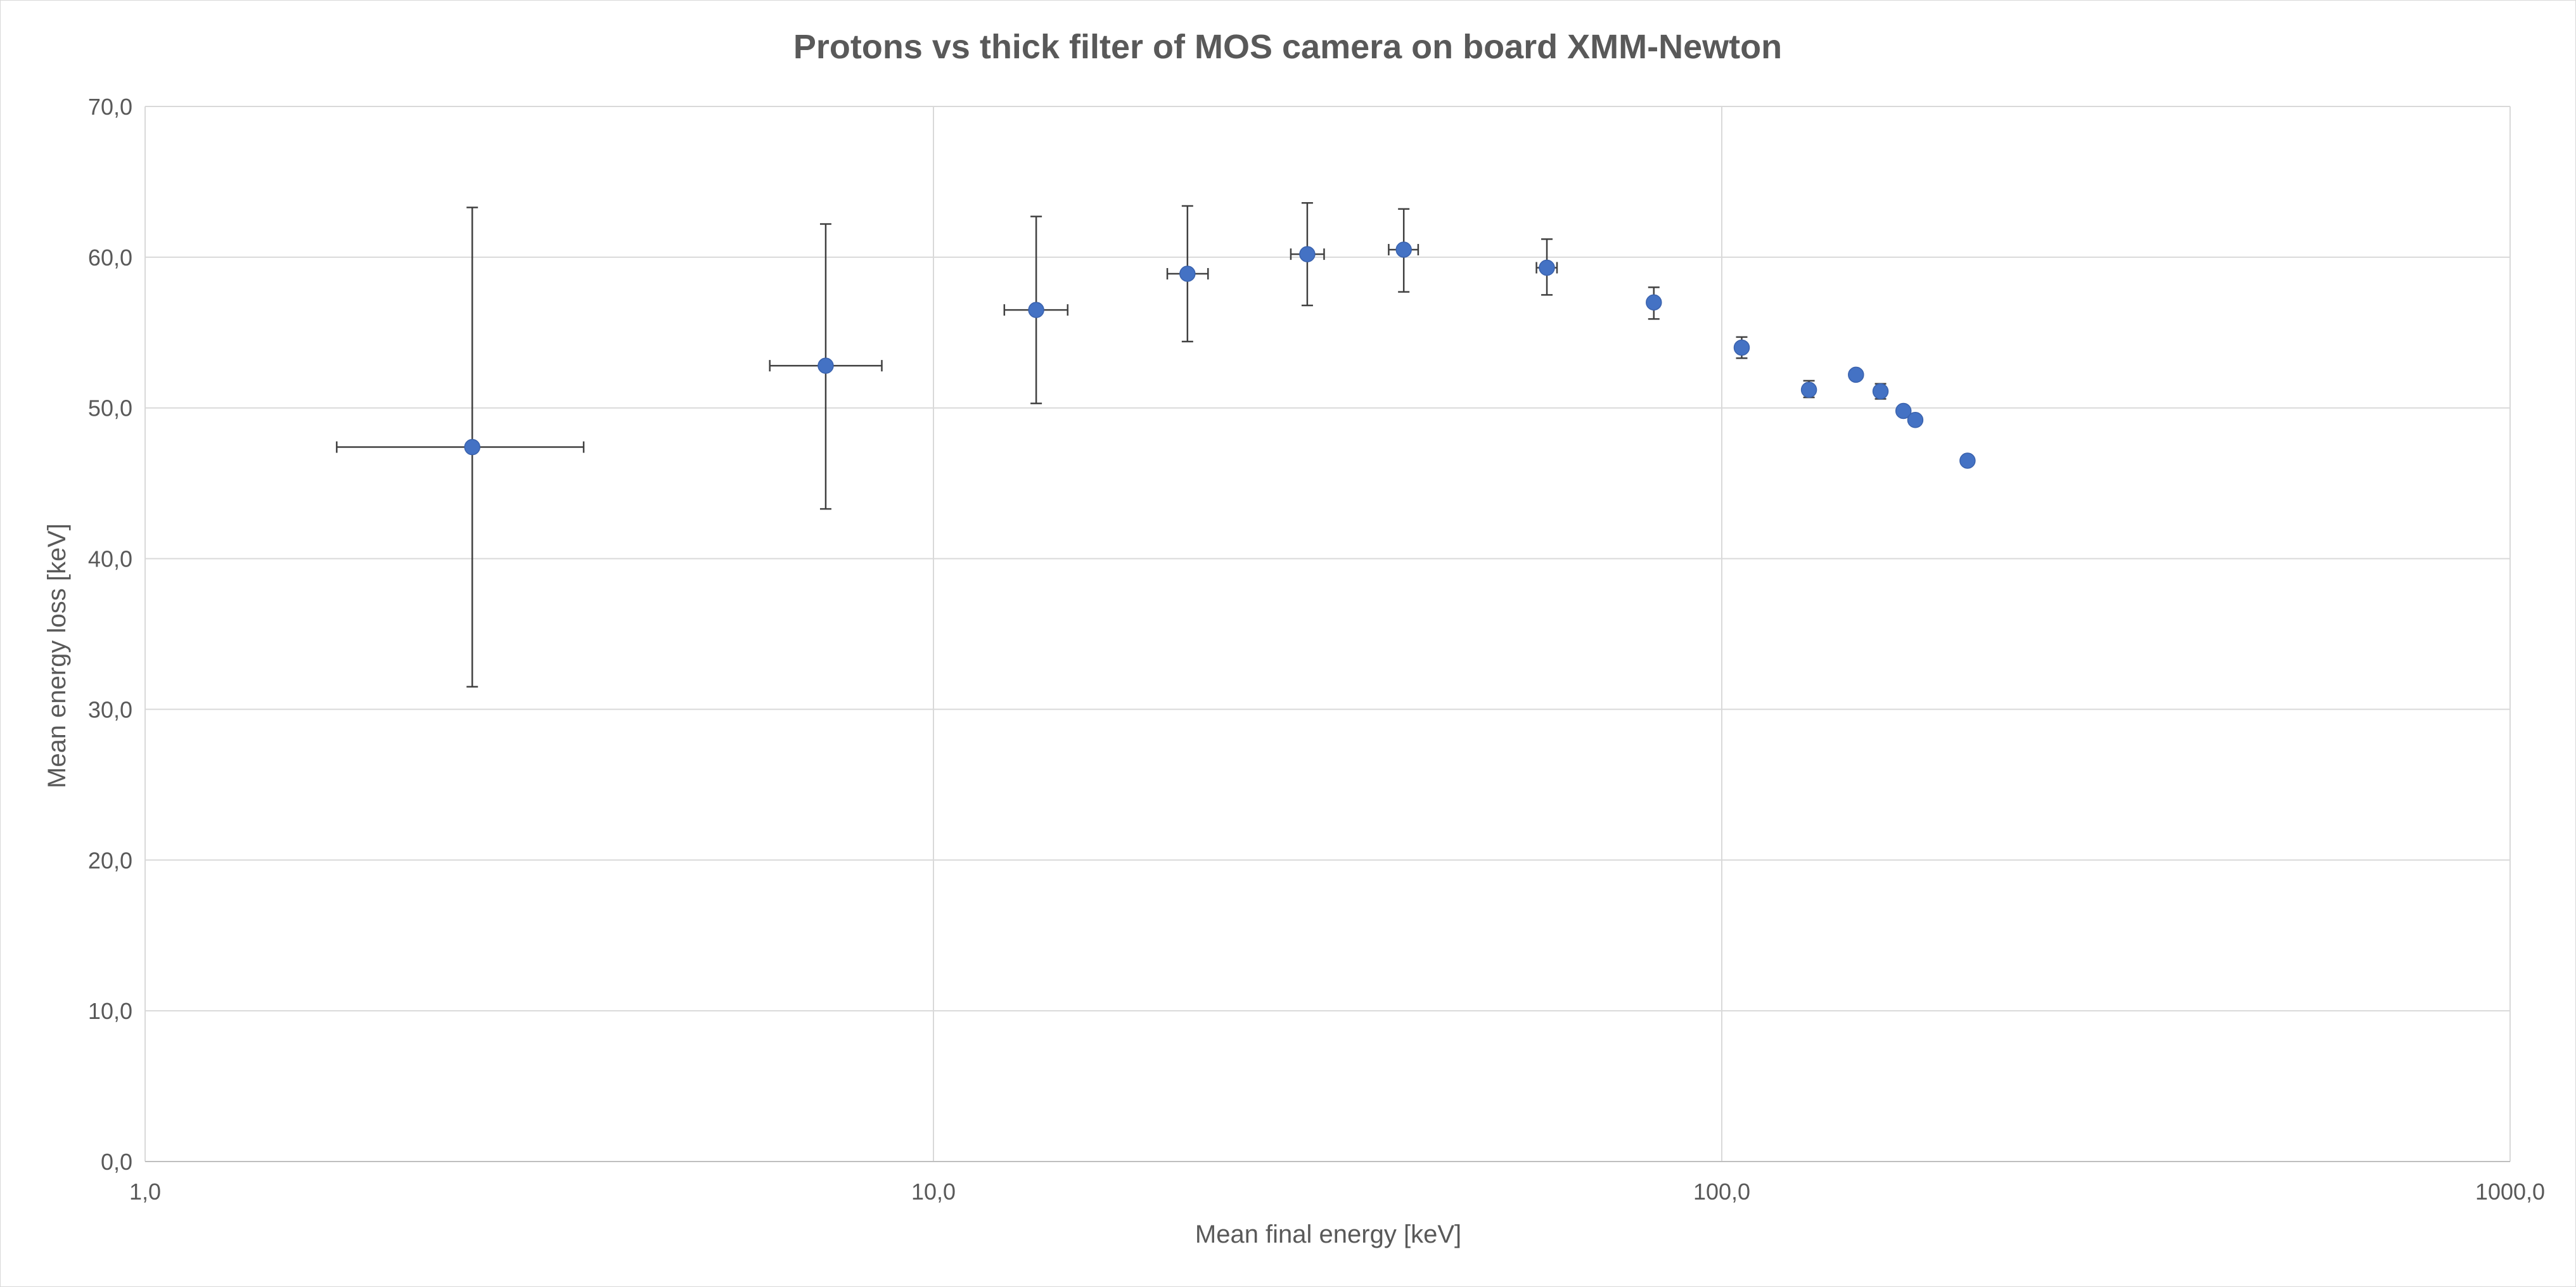 The width and height of the screenshot is (2576, 1287). What do you see at coordinates (933, 1192) in the screenshot?
I see `x-tick-label: 10,0` at bounding box center [933, 1192].